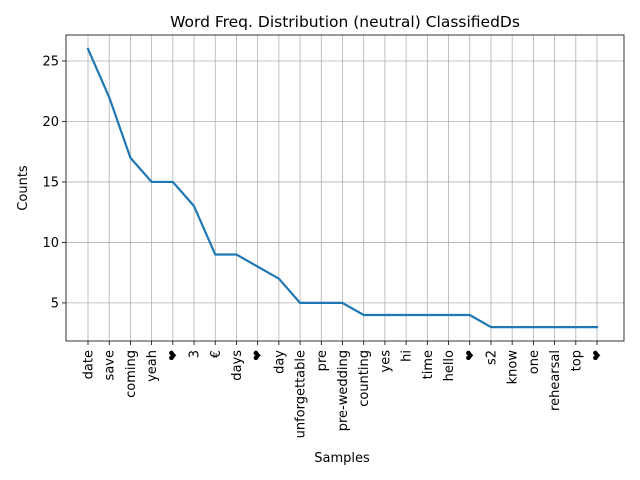 This screenshot has height=480, width=640. I want to click on y-tick-label: 15, so click(50, 182).